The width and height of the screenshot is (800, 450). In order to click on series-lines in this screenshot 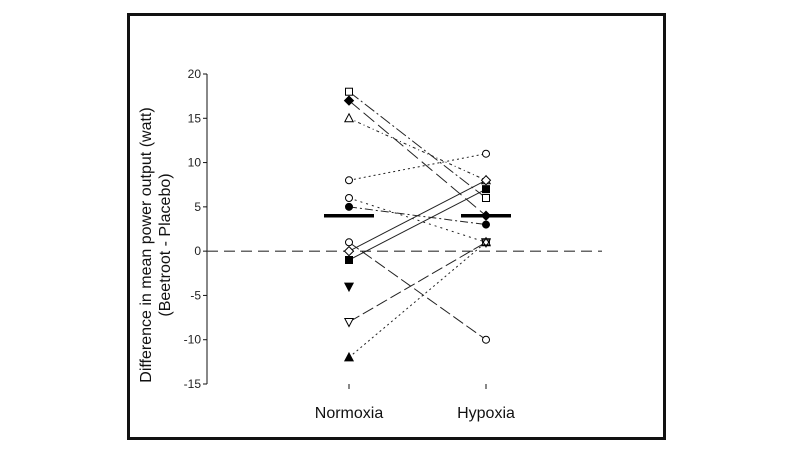, I will do `click(417, 224)`.